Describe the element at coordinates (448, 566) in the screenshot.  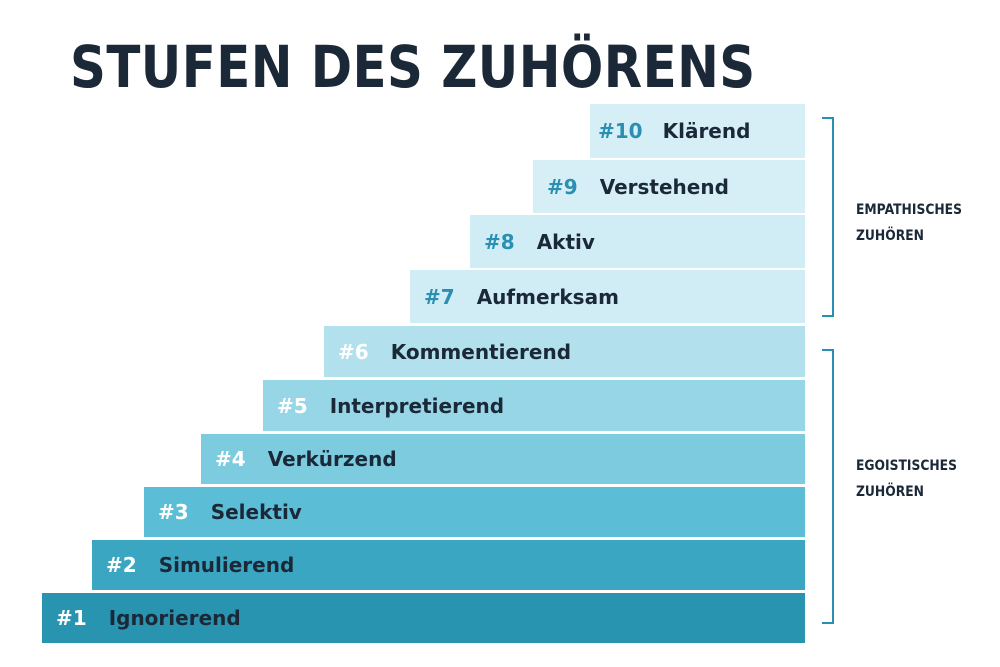
I see `step-2: #2 Simulierend` at that location.